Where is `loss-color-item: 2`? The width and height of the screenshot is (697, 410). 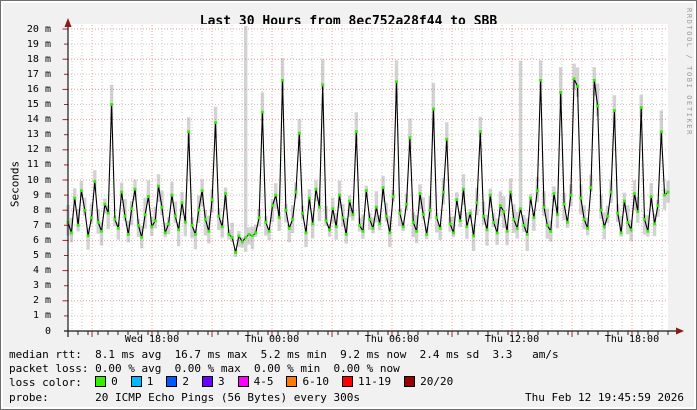 loss-color-item: 2 is located at coordinates (177, 382).